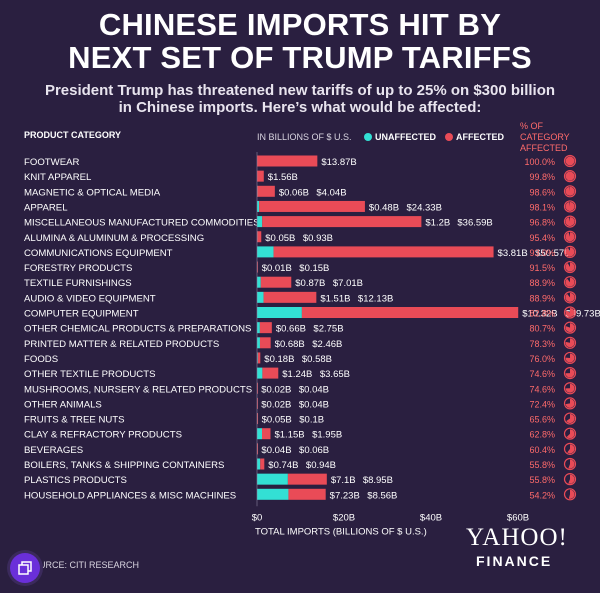 This screenshot has width=600, height=593. I want to click on category-label: APPAREL, so click(46, 207).